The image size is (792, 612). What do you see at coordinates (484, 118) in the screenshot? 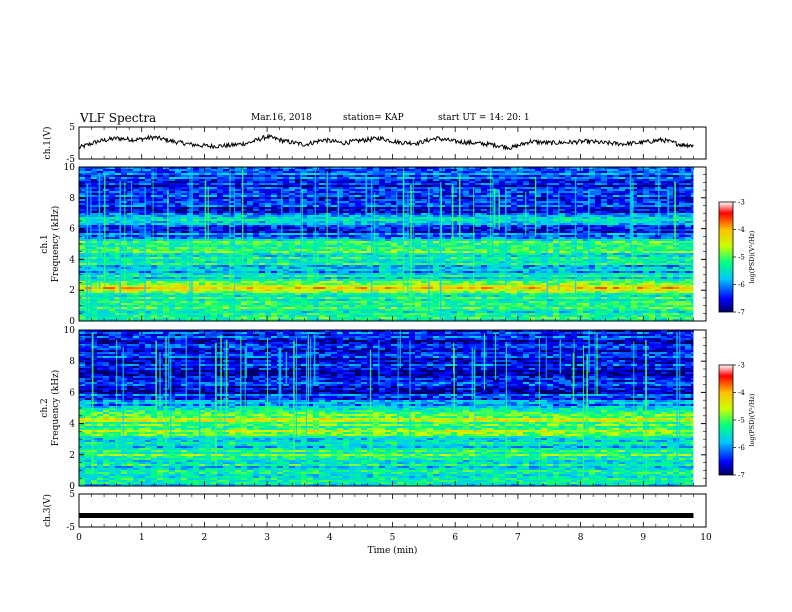
I see `start-time-label: start UT = 14: 20: 1` at bounding box center [484, 118].